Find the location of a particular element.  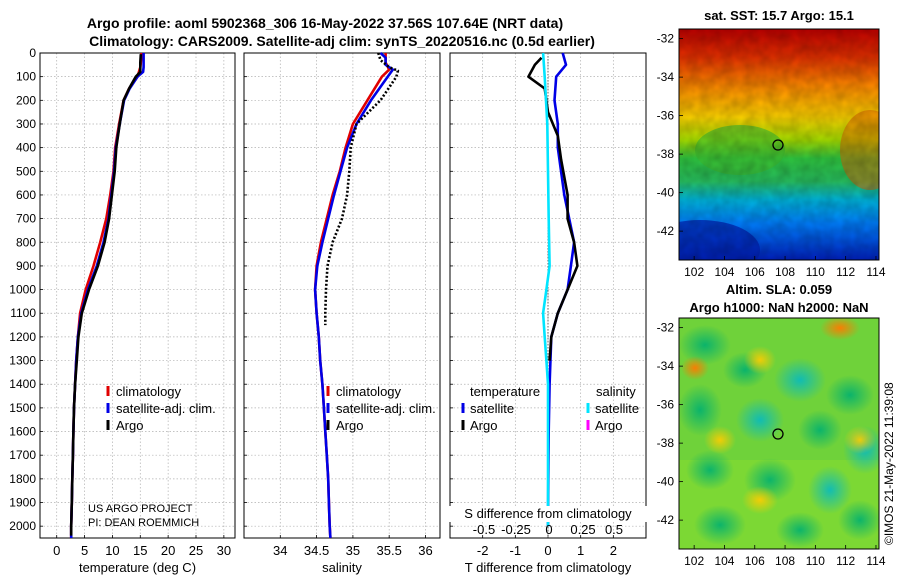

diff-legend-sal-label: Argo is located at coordinates (608, 425).